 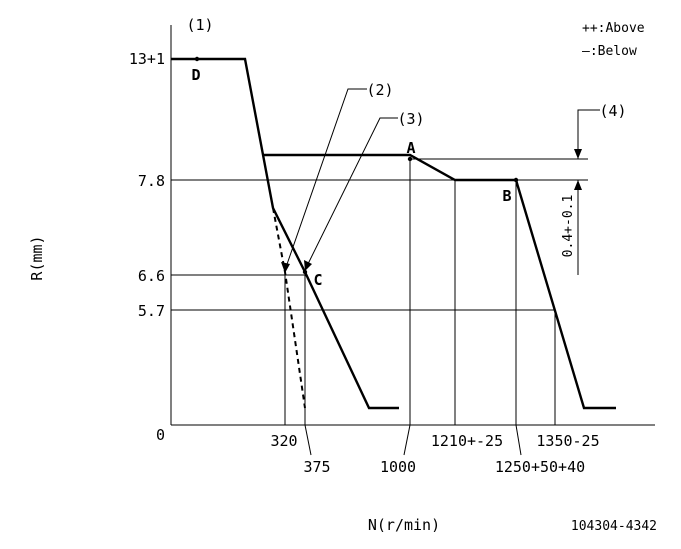 I want to click on dim-arrow-top, so click(x=578, y=154).